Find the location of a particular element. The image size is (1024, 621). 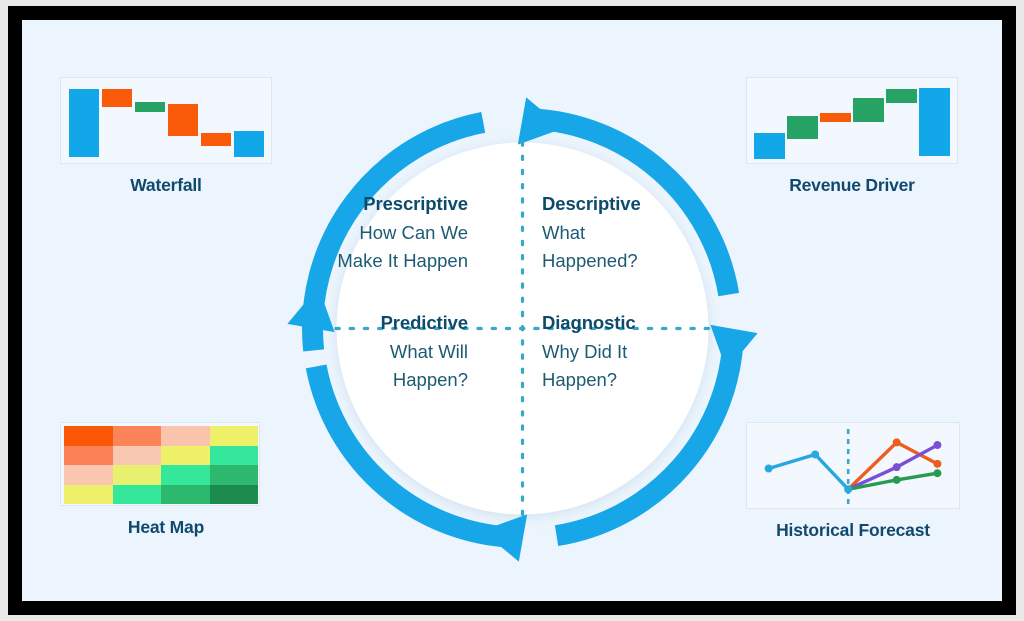

thumbnail-heat-map: Heat Map is located at coordinates (166, 480).